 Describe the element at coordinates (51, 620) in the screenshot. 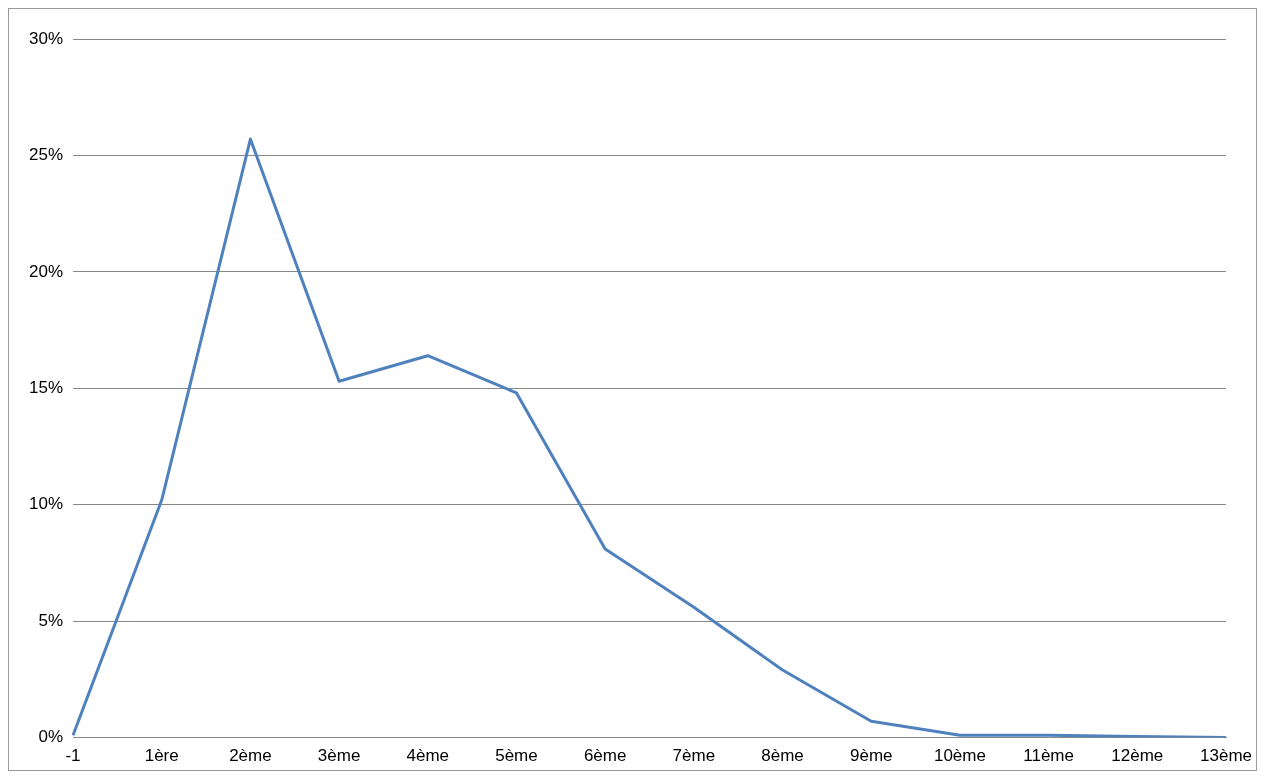

I see `y-tick-label: 5%` at that location.